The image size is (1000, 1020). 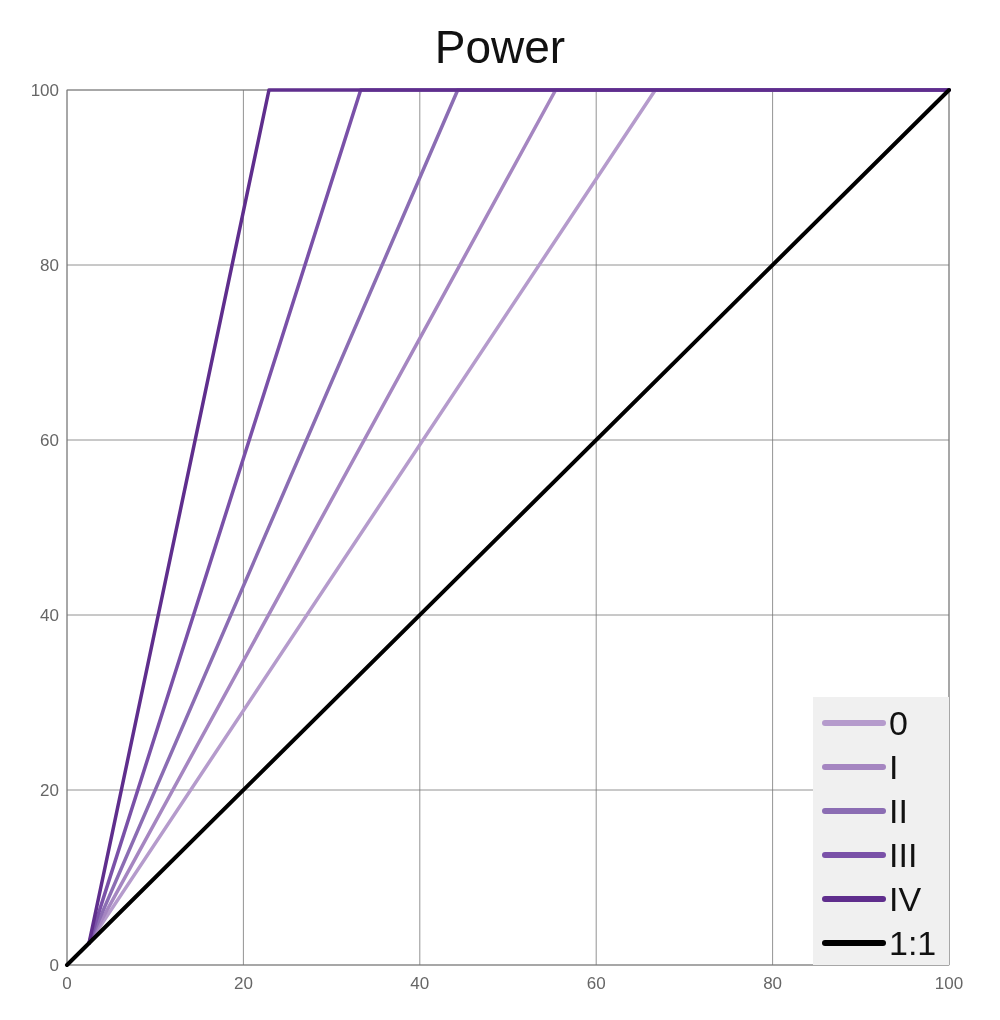 What do you see at coordinates (905, 899) in the screenshot?
I see `legend-label: IV` at bounding box center [905, 899].